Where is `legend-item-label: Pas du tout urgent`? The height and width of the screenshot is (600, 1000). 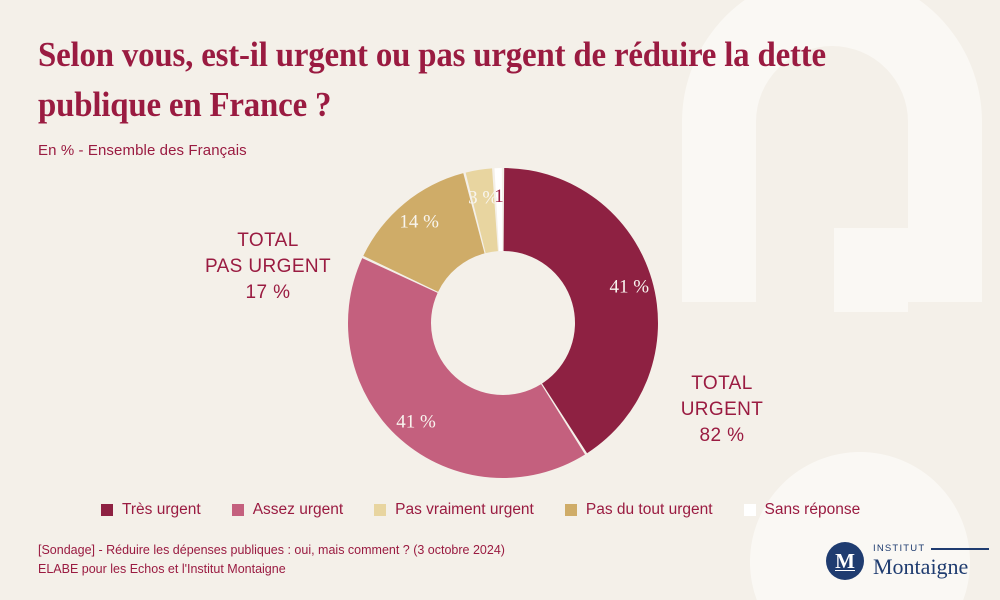
legend-item-label: Pas du tout urgent is located at coordinates (649, 509).